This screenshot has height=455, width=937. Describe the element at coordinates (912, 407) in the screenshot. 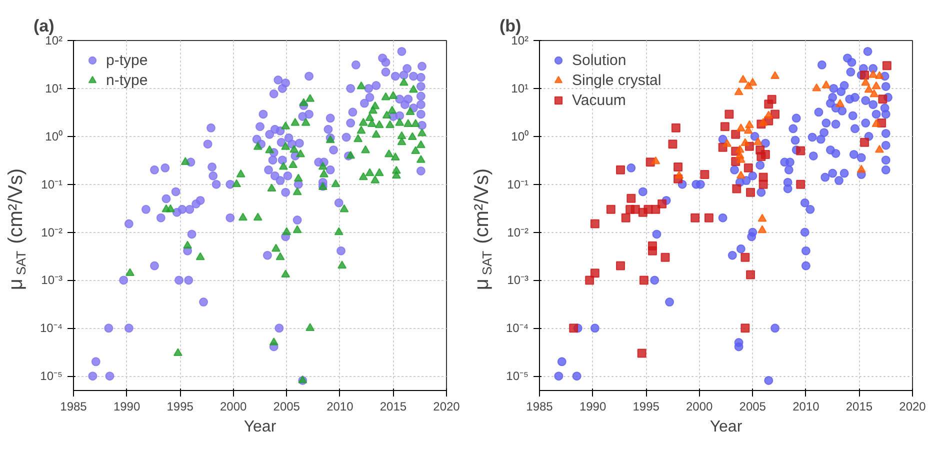

I see `x-tick-label: 2020` at that location.